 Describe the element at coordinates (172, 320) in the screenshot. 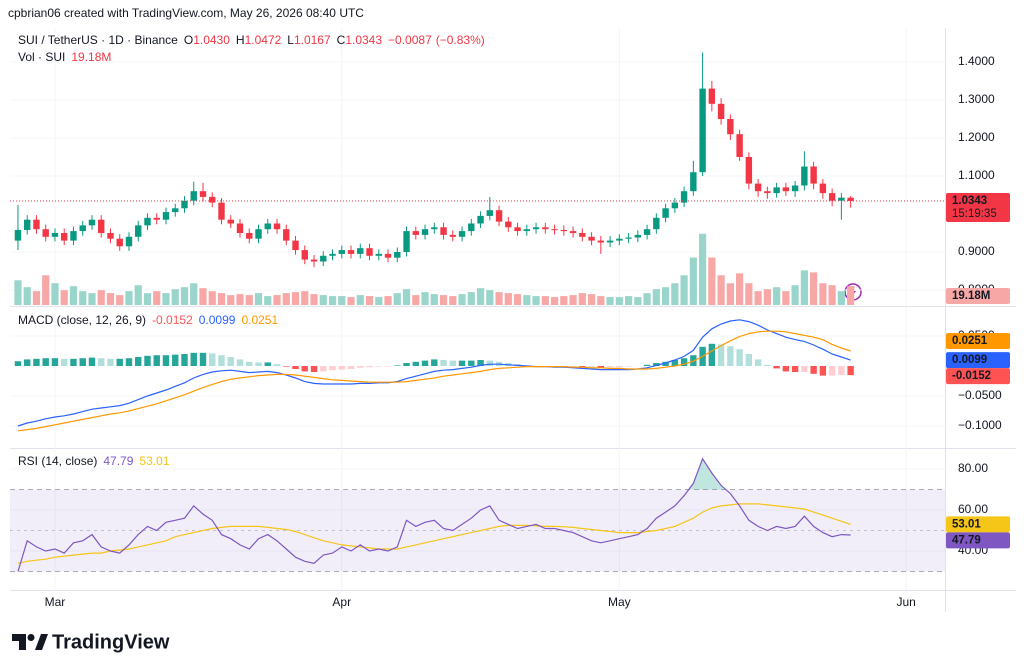

I see `macd-hist-value: -0.0152` at that location.